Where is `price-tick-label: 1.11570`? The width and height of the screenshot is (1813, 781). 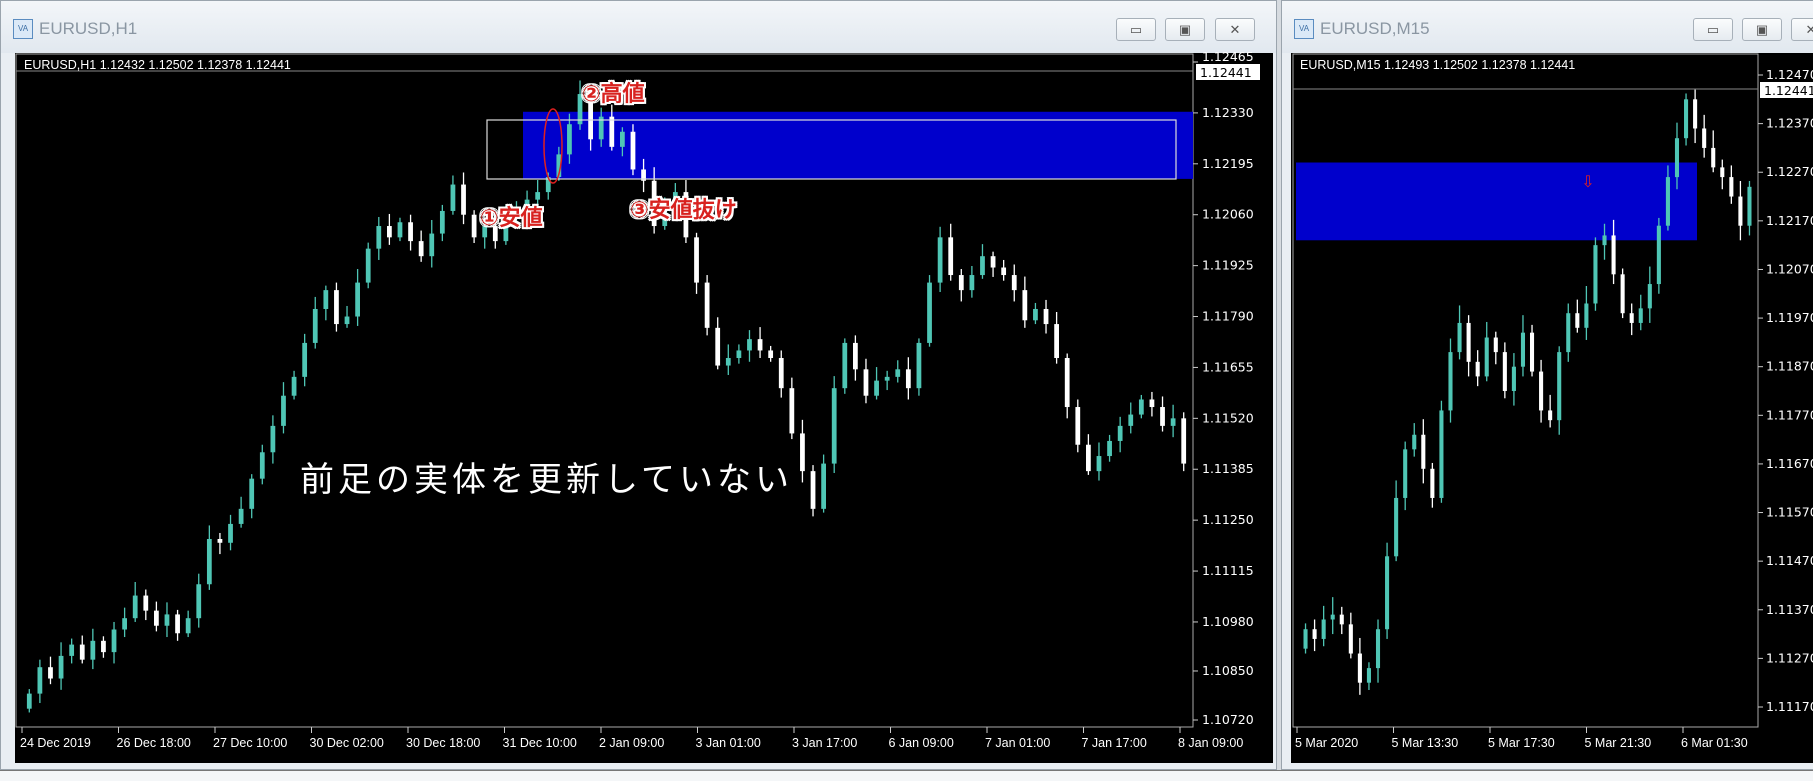 price-tick-label: 1.11570 is located at coordinates (1789, 512).